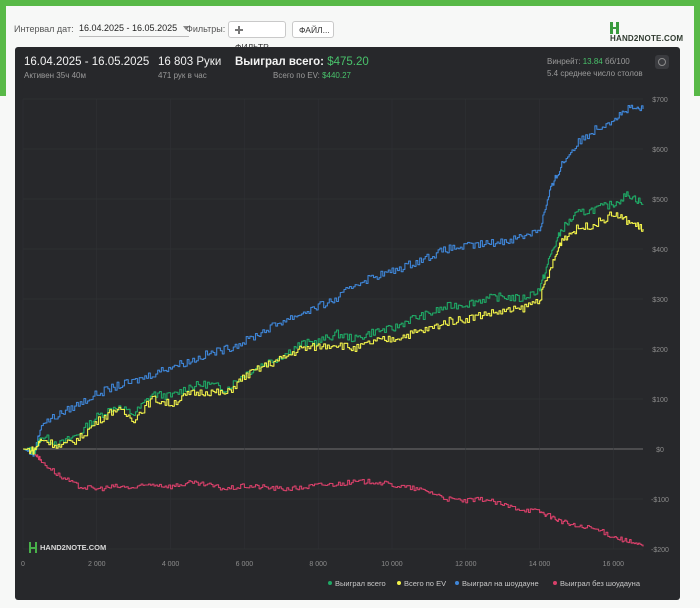  I want to click on legend-item-non-showdown: Выиграл без шоудауна, so click(596, 583).